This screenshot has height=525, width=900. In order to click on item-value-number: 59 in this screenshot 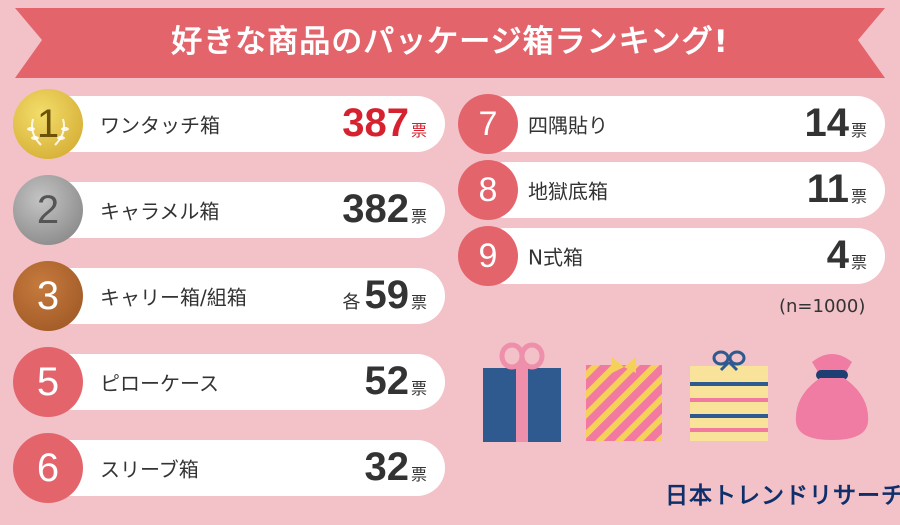, I will do `click(386, 295)`.